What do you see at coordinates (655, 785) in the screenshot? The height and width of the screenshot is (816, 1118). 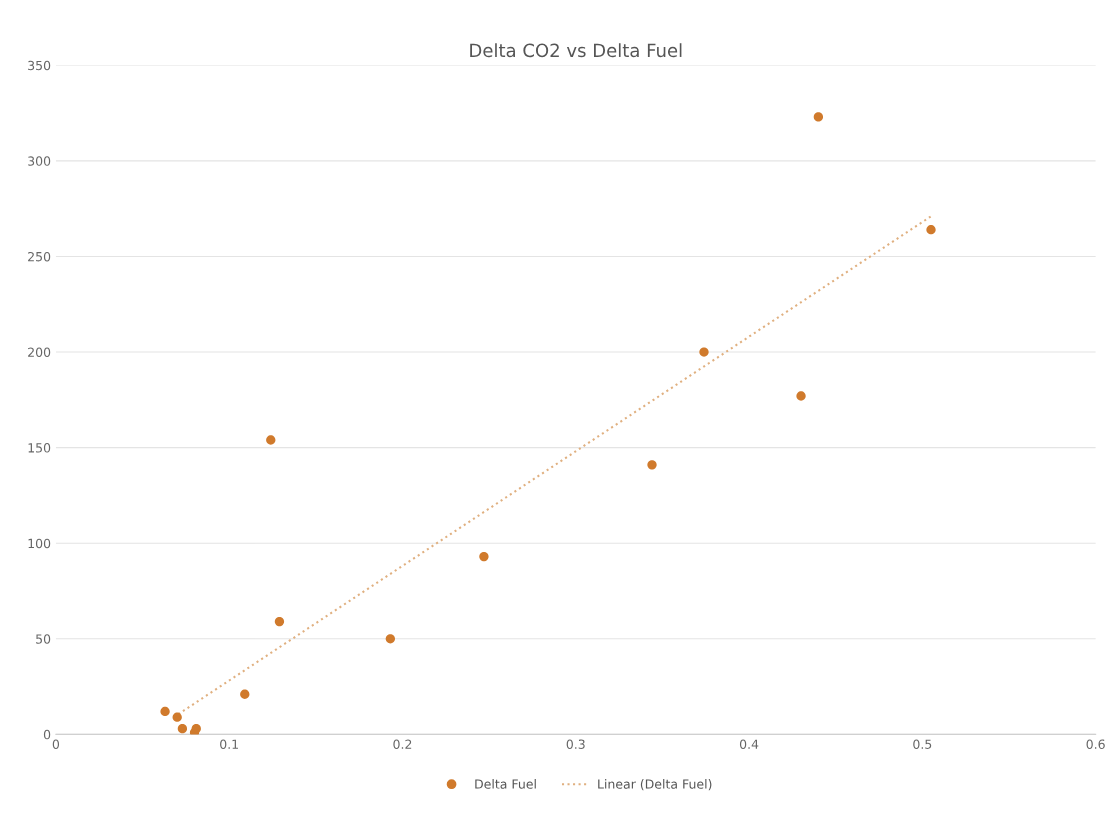 I see `legend-label: Linear (Delta Fuel)` at bounding box center [655, 785].